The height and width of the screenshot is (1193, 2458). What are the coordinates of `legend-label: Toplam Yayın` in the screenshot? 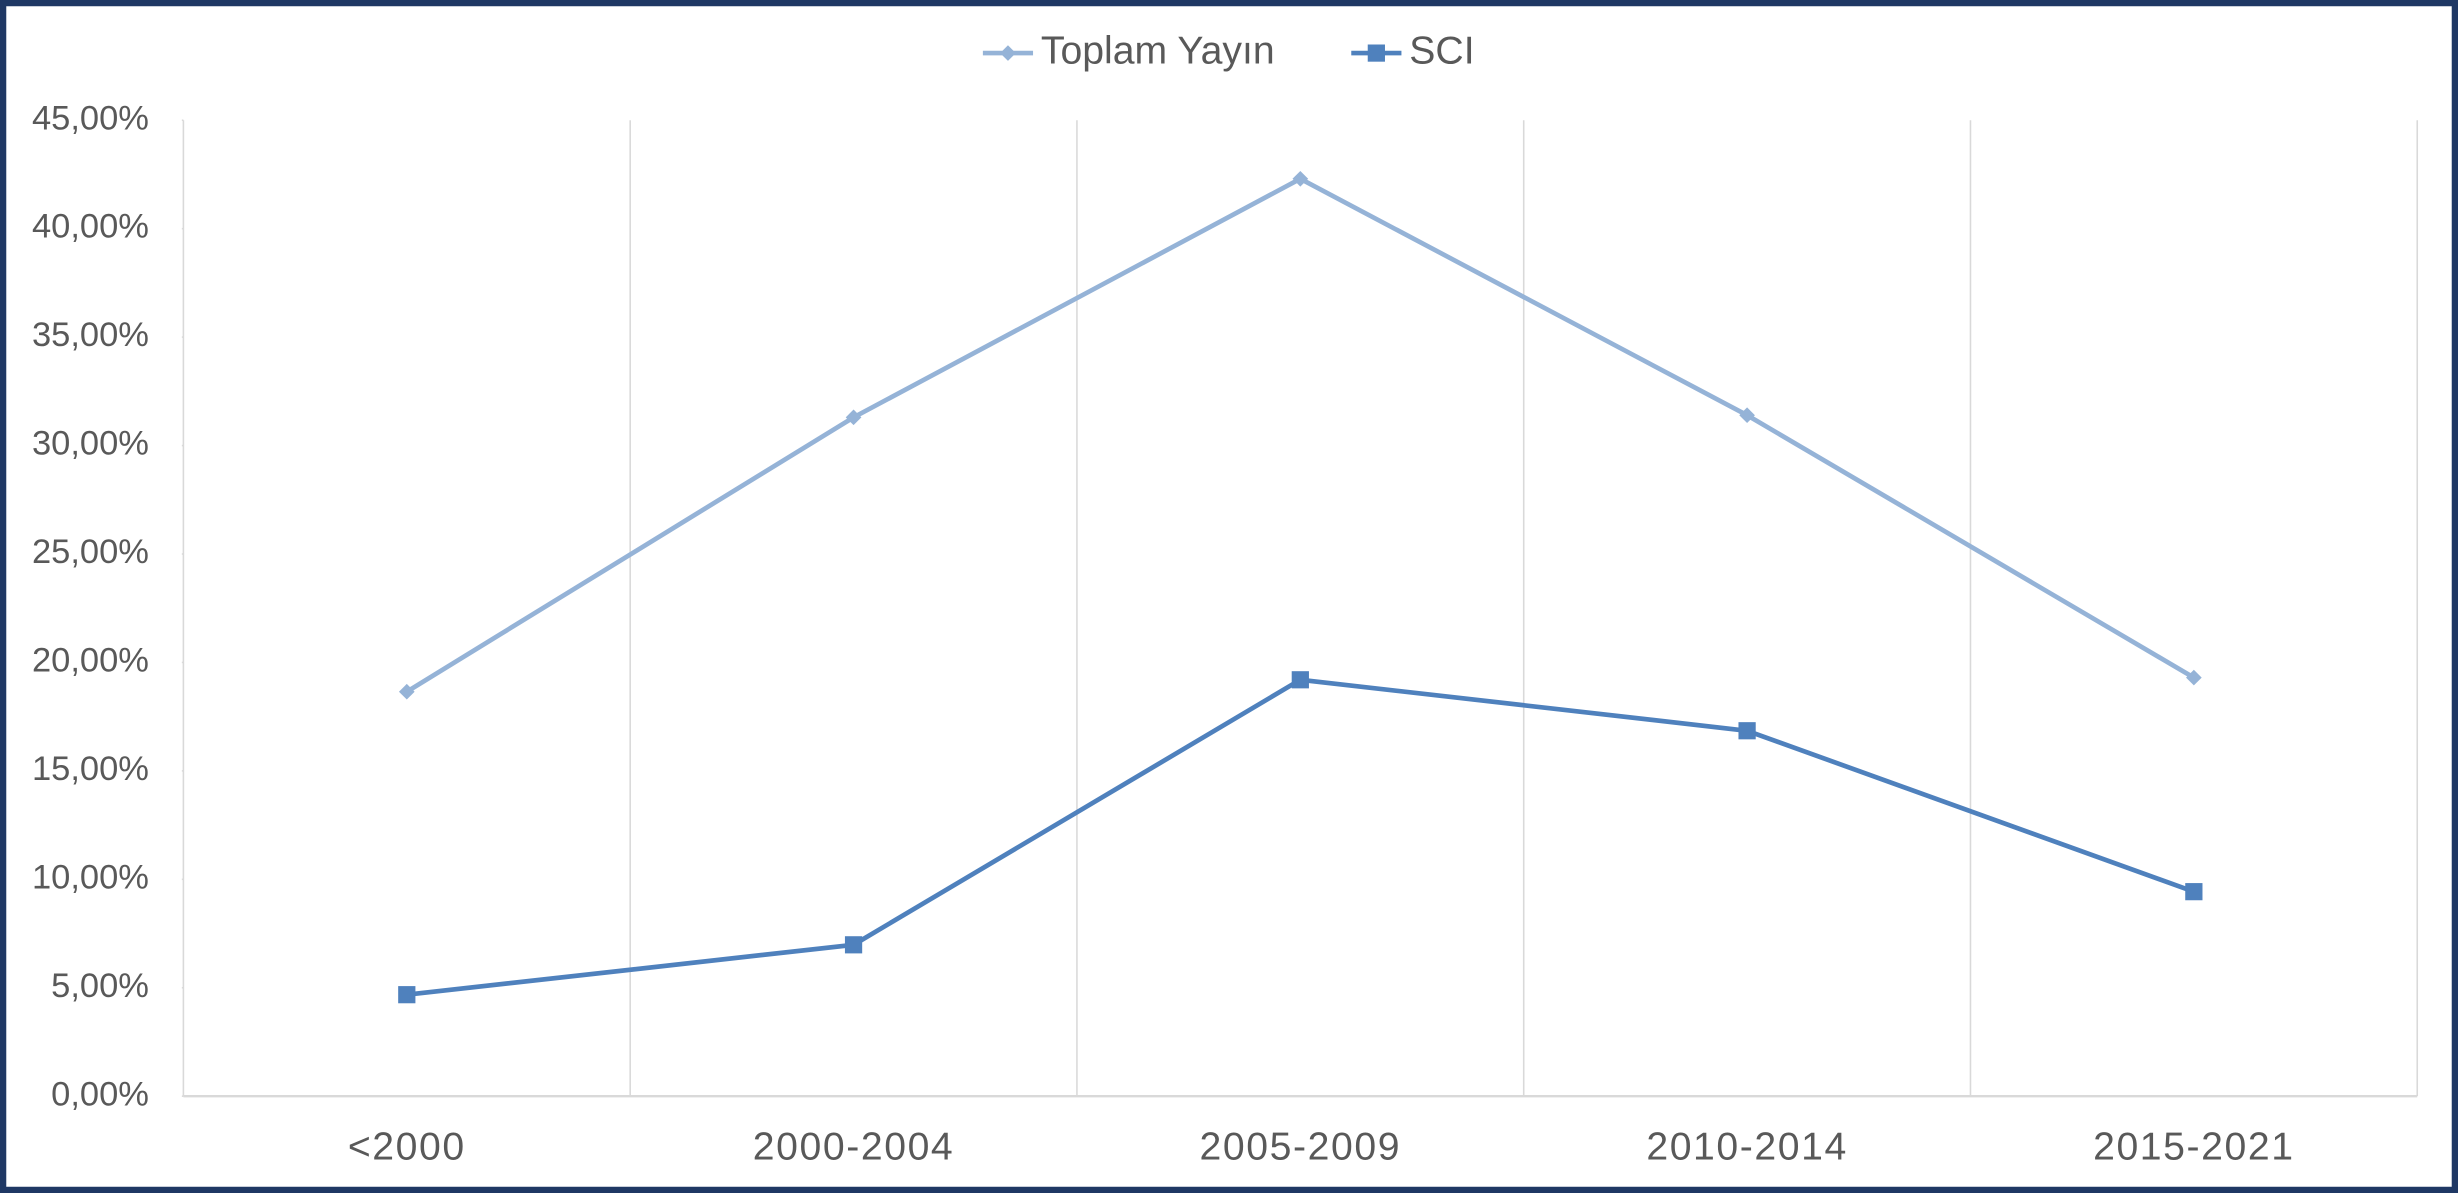 It's located at (1158, 50).